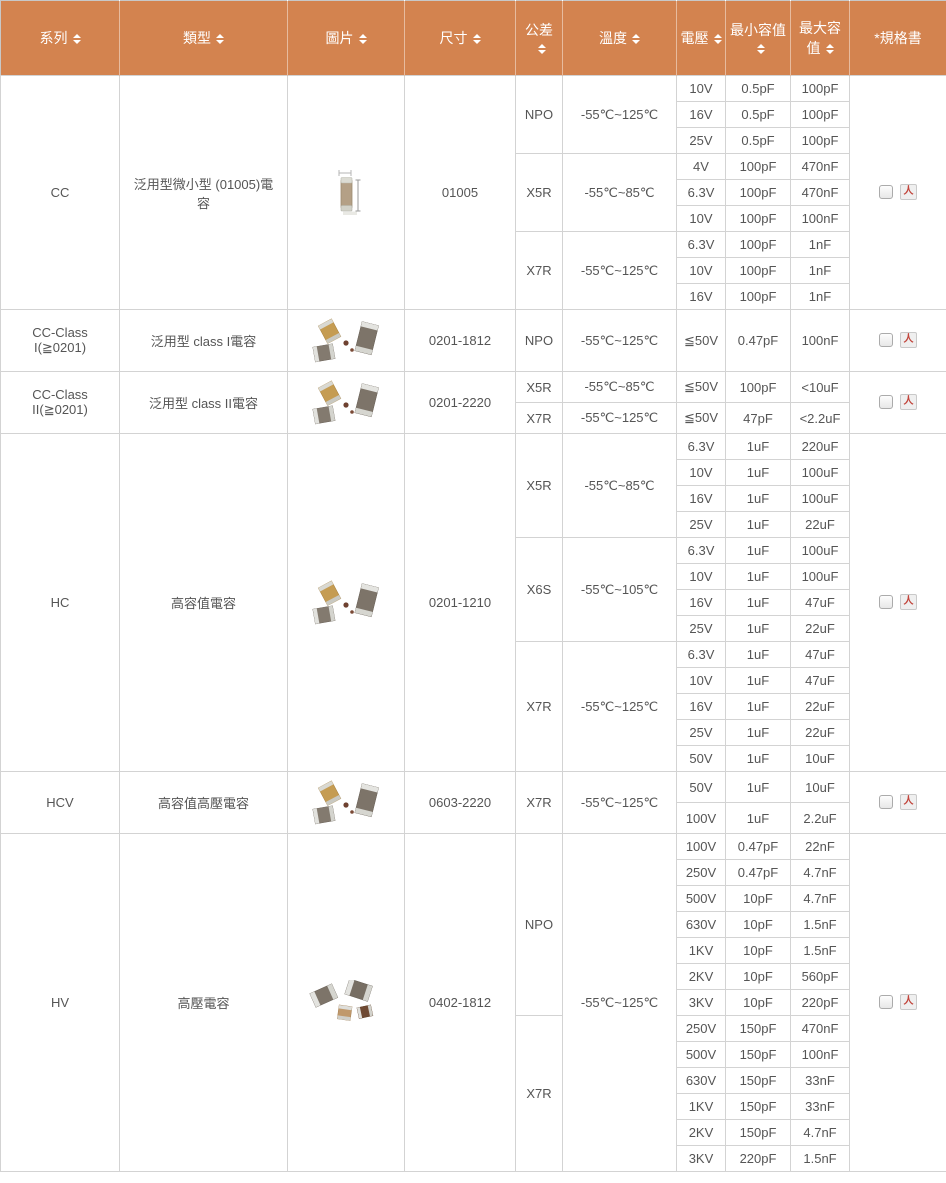  I want to click on series-cell: CC-Class II(≧0201), so click(60, 402).